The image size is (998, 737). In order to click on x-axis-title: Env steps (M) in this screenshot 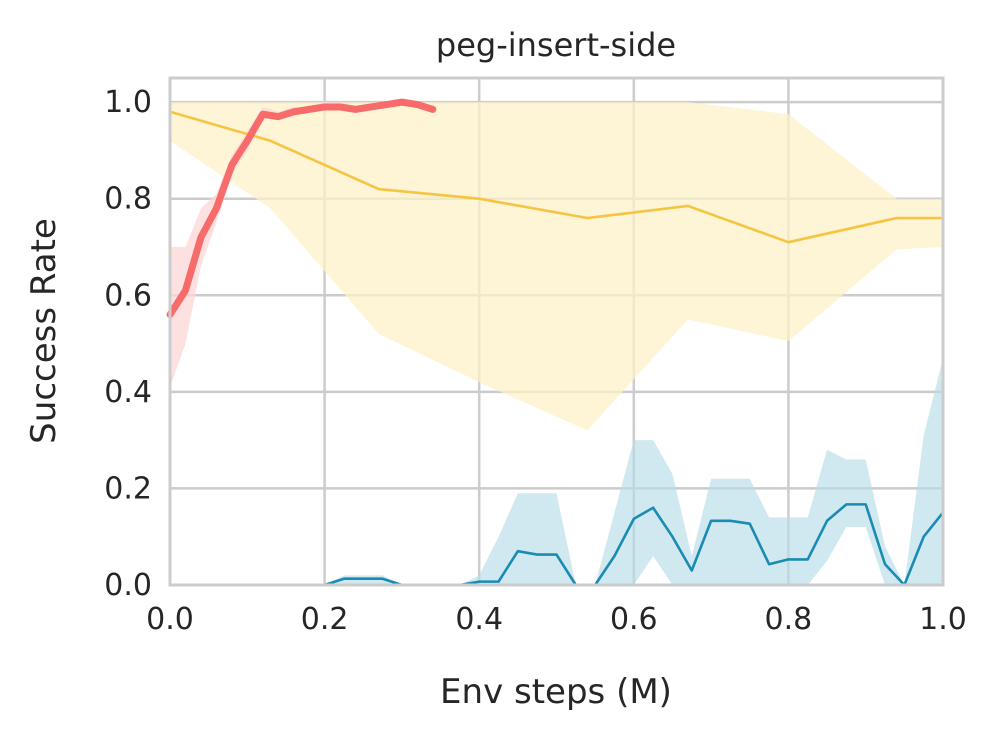, I will do `click(556, 692)`.